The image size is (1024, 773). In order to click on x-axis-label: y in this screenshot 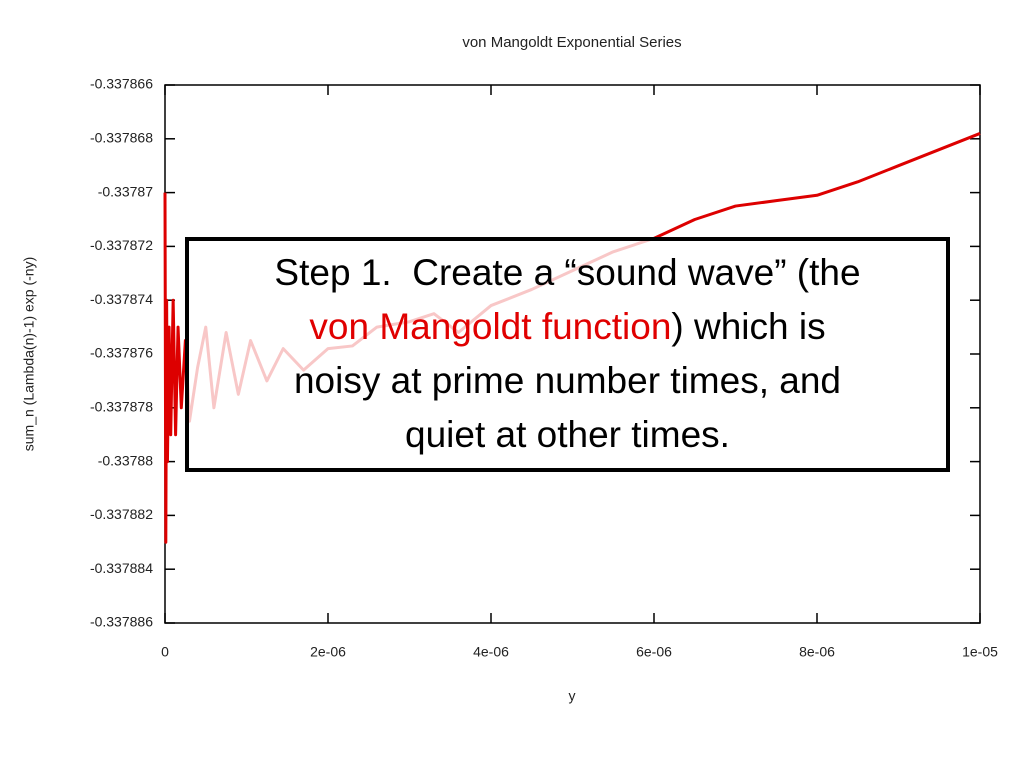, I will do `click(572, 696)`.